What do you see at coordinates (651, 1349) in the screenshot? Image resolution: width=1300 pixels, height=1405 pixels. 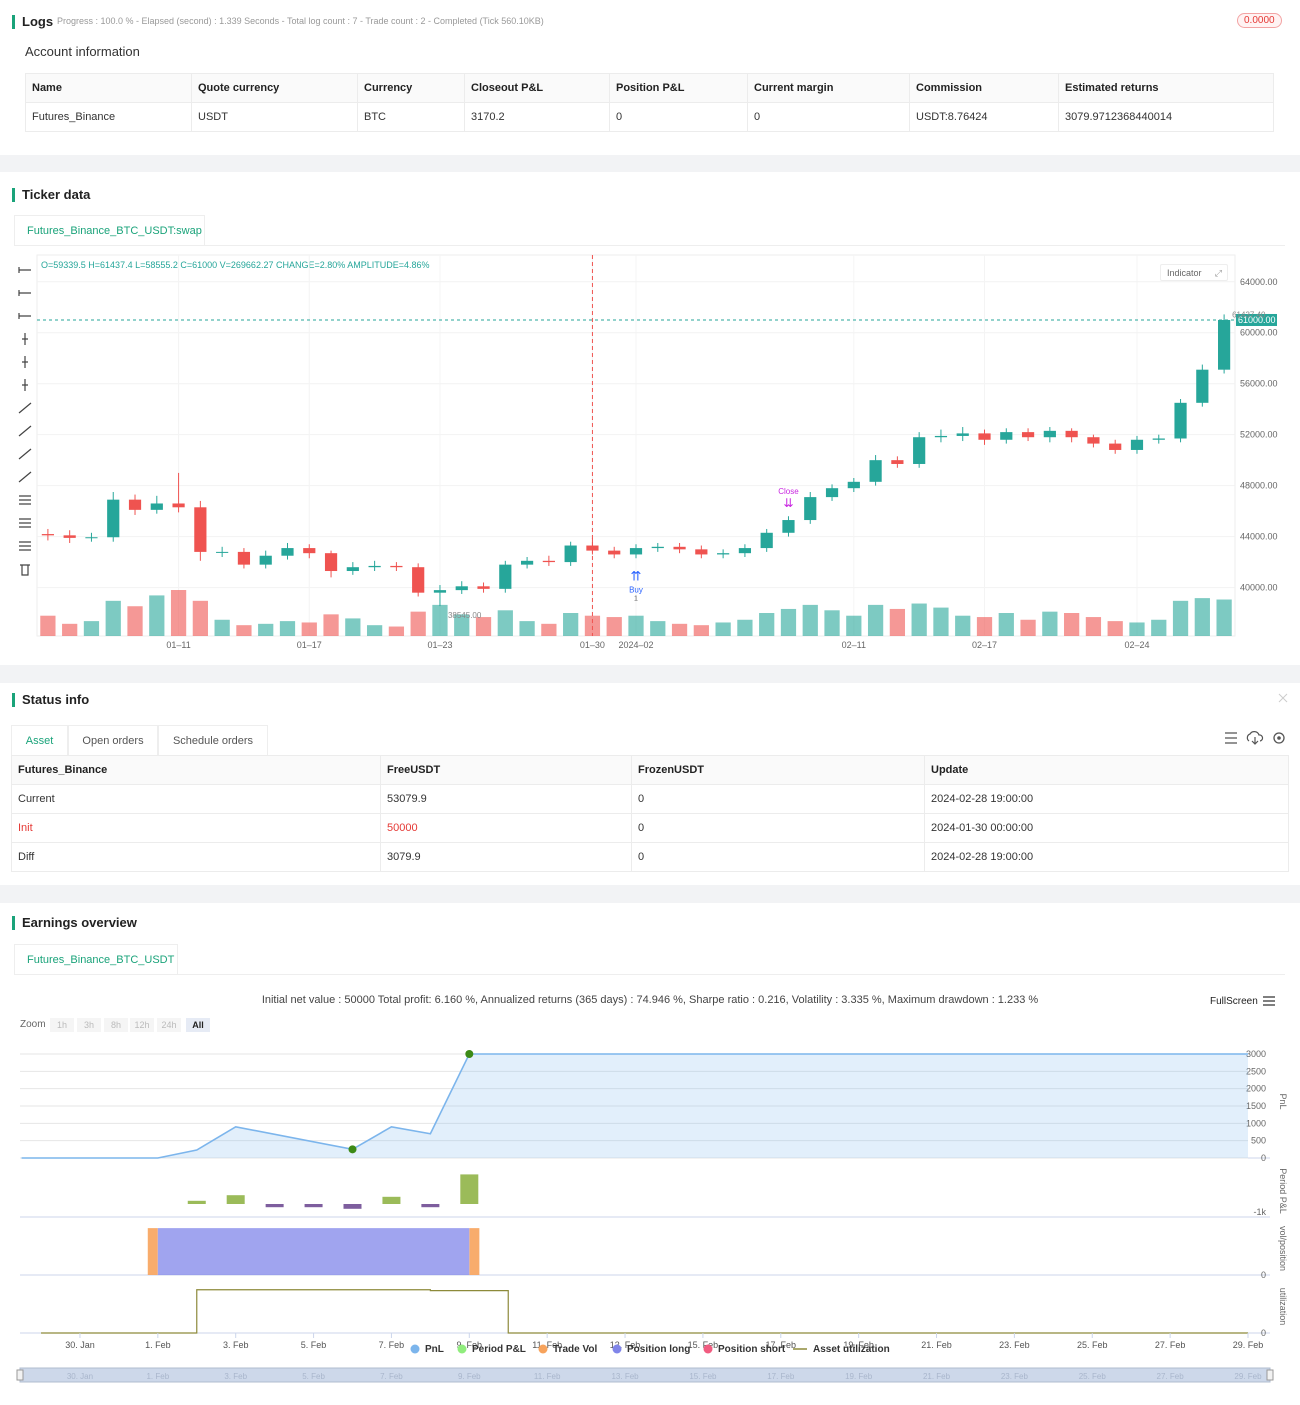 I see `legend-item: Position long` at bounding box center [651, 1349].